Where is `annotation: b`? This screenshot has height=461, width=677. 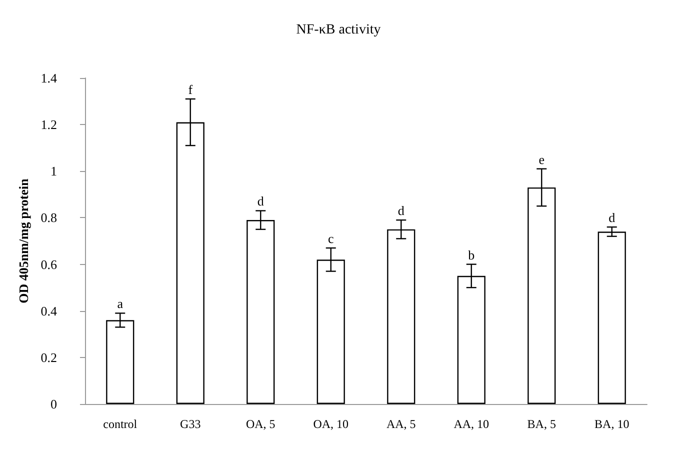
annotation: b is located at coordinates (471, 254).